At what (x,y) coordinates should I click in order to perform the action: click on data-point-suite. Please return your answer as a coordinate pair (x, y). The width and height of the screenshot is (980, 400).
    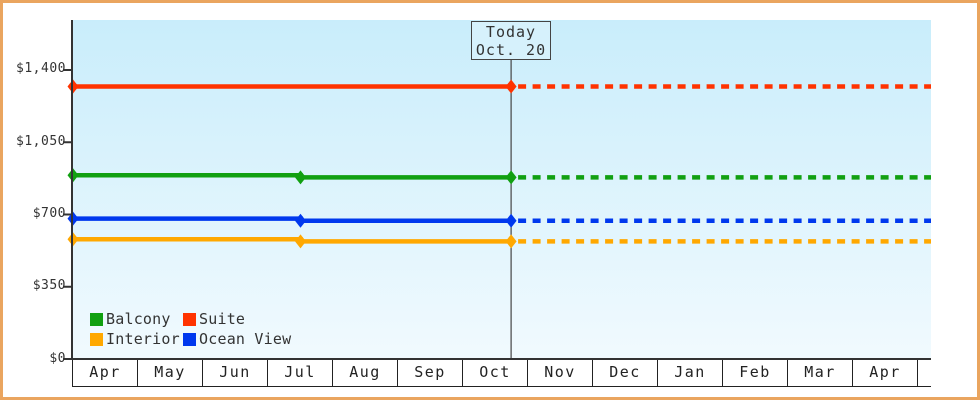
    Looking at the image, I should click on (511, 86).